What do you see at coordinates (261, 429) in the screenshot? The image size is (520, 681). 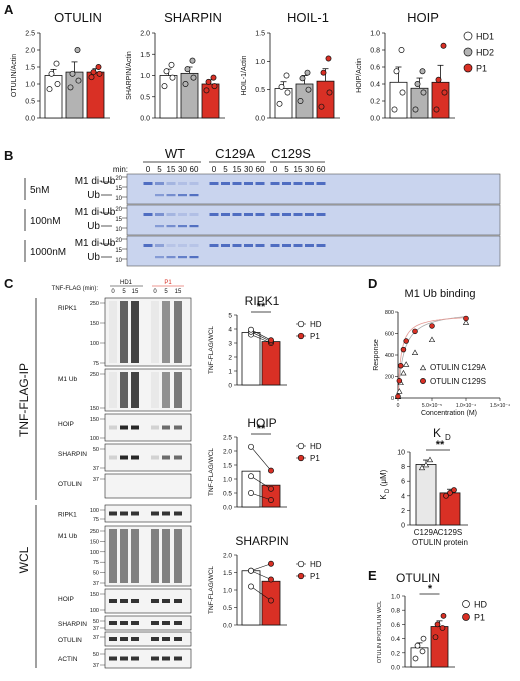 I see `sig-label-c: **` at bounding box center [261, 429].